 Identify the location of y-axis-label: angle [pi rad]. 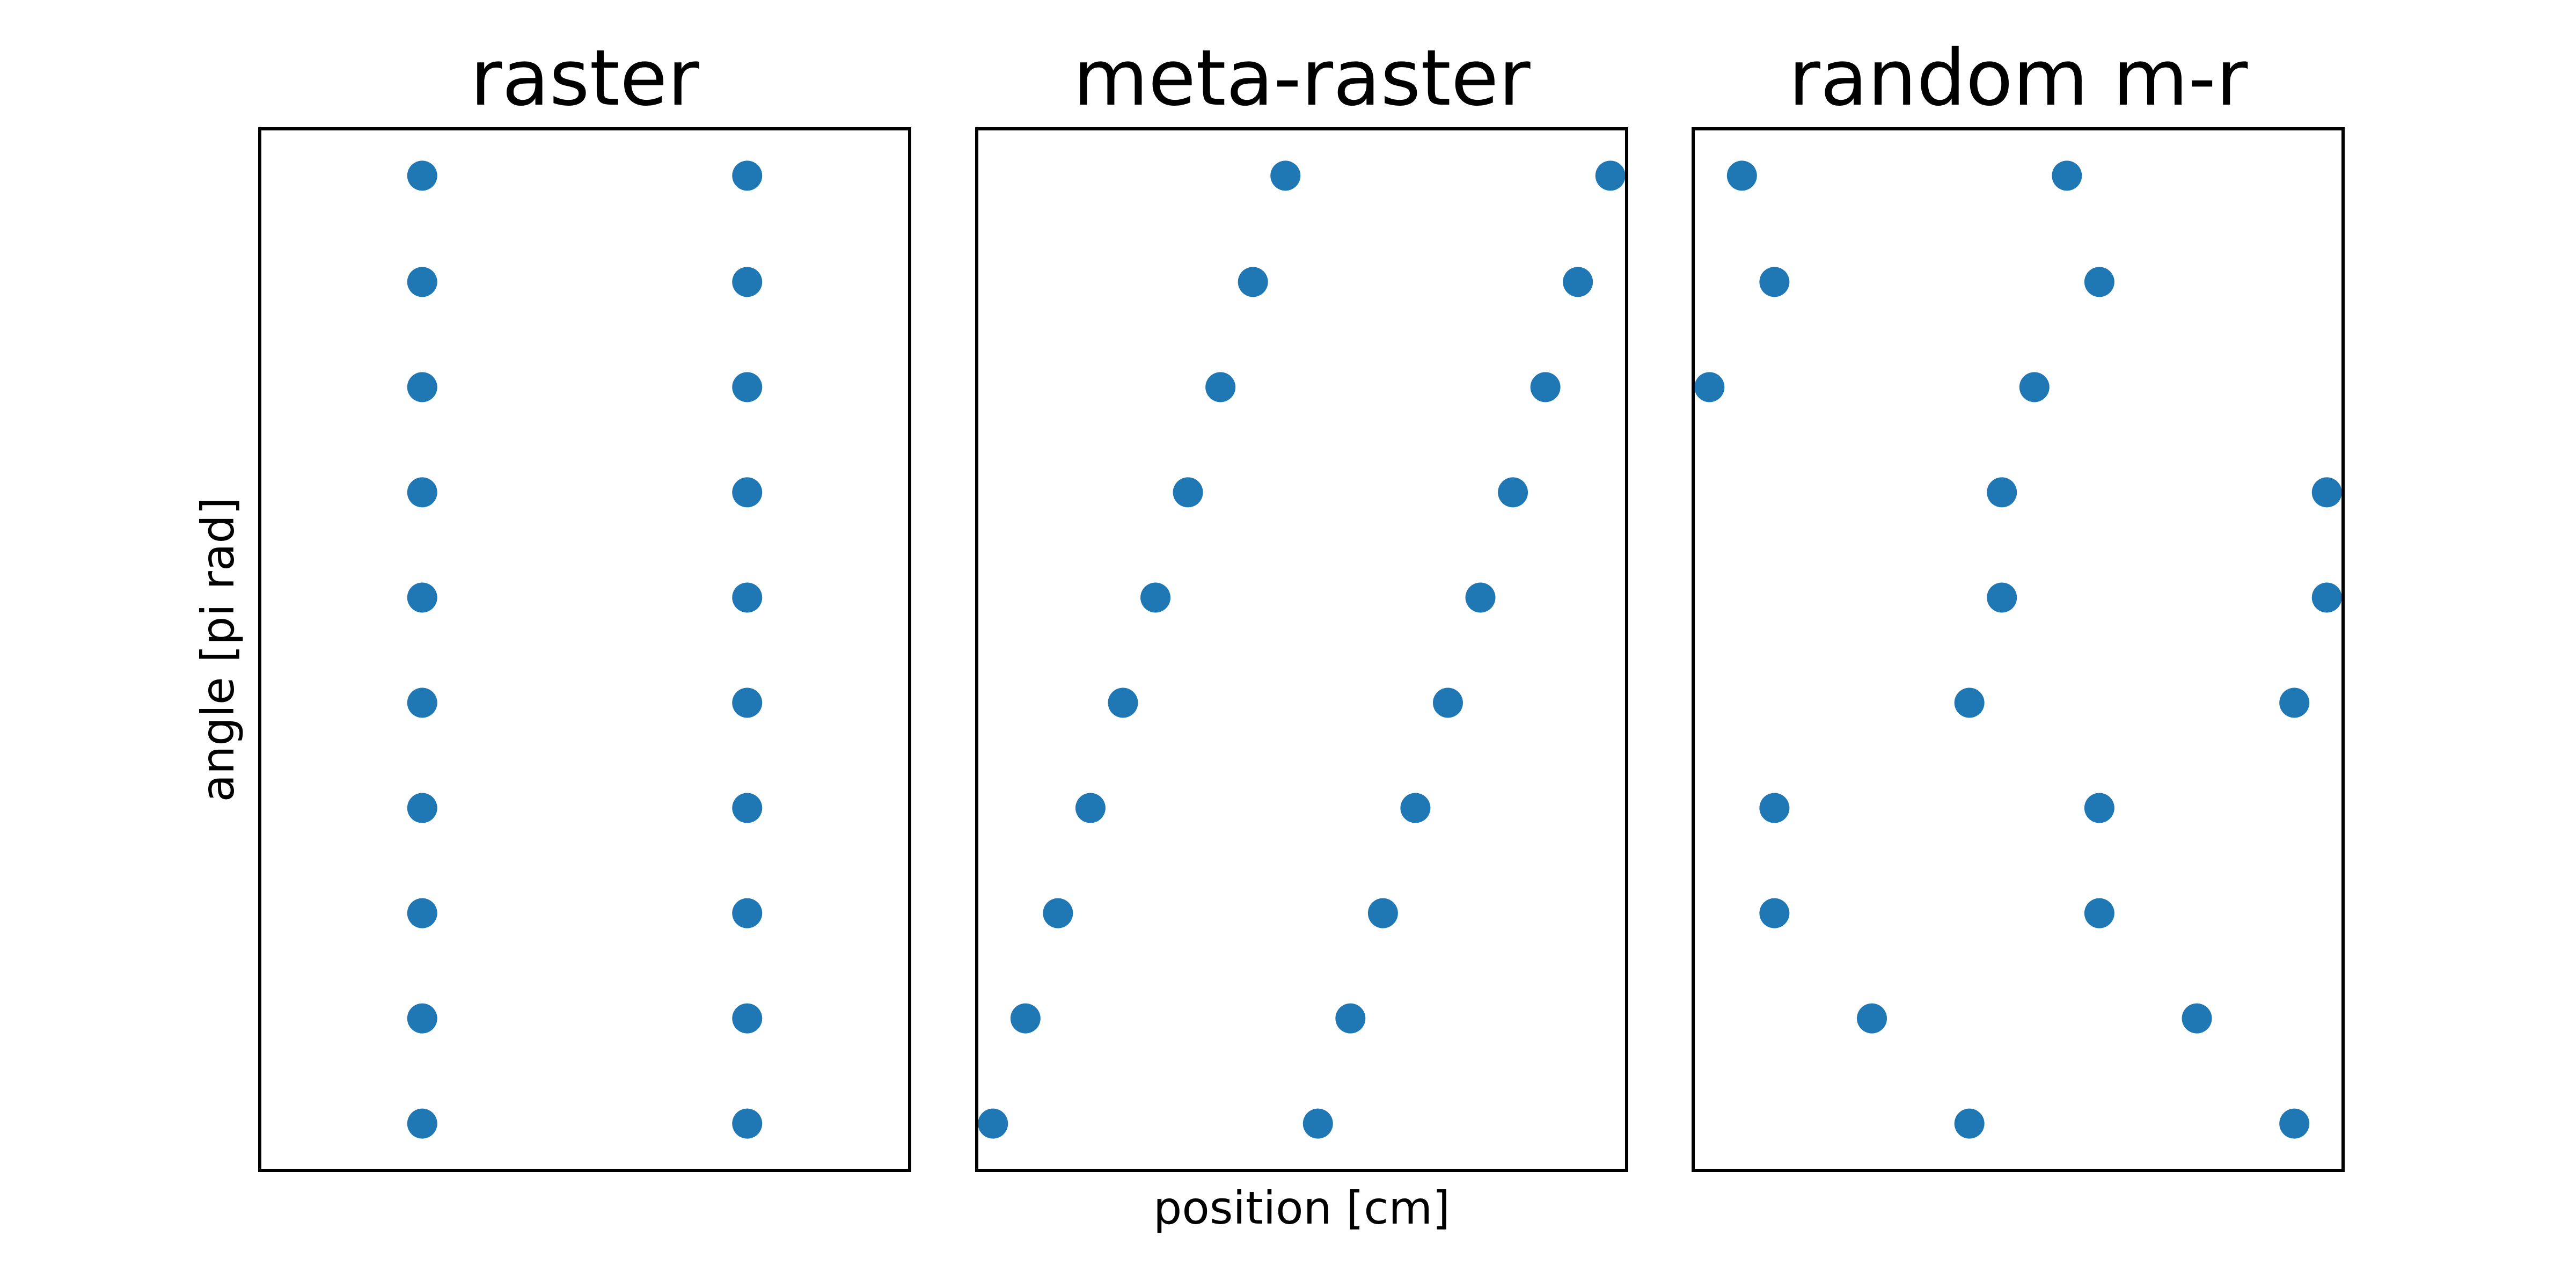
(218, 649).